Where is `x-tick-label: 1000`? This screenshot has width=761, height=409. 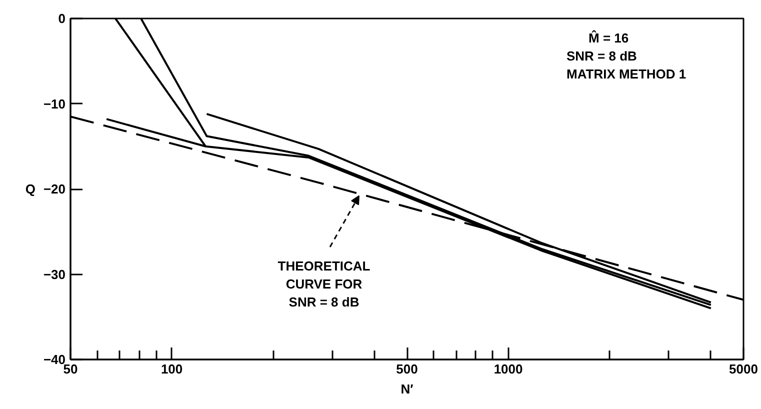
x-tick-label: 1000 is located at coordinates (508, 369).